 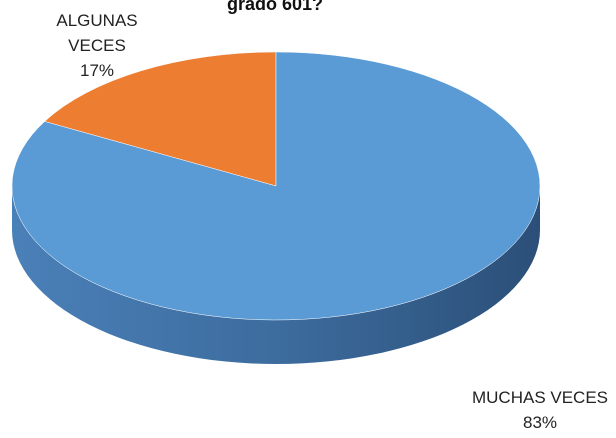 I want to click on value-label: 83%, so click(x=540, y=422).